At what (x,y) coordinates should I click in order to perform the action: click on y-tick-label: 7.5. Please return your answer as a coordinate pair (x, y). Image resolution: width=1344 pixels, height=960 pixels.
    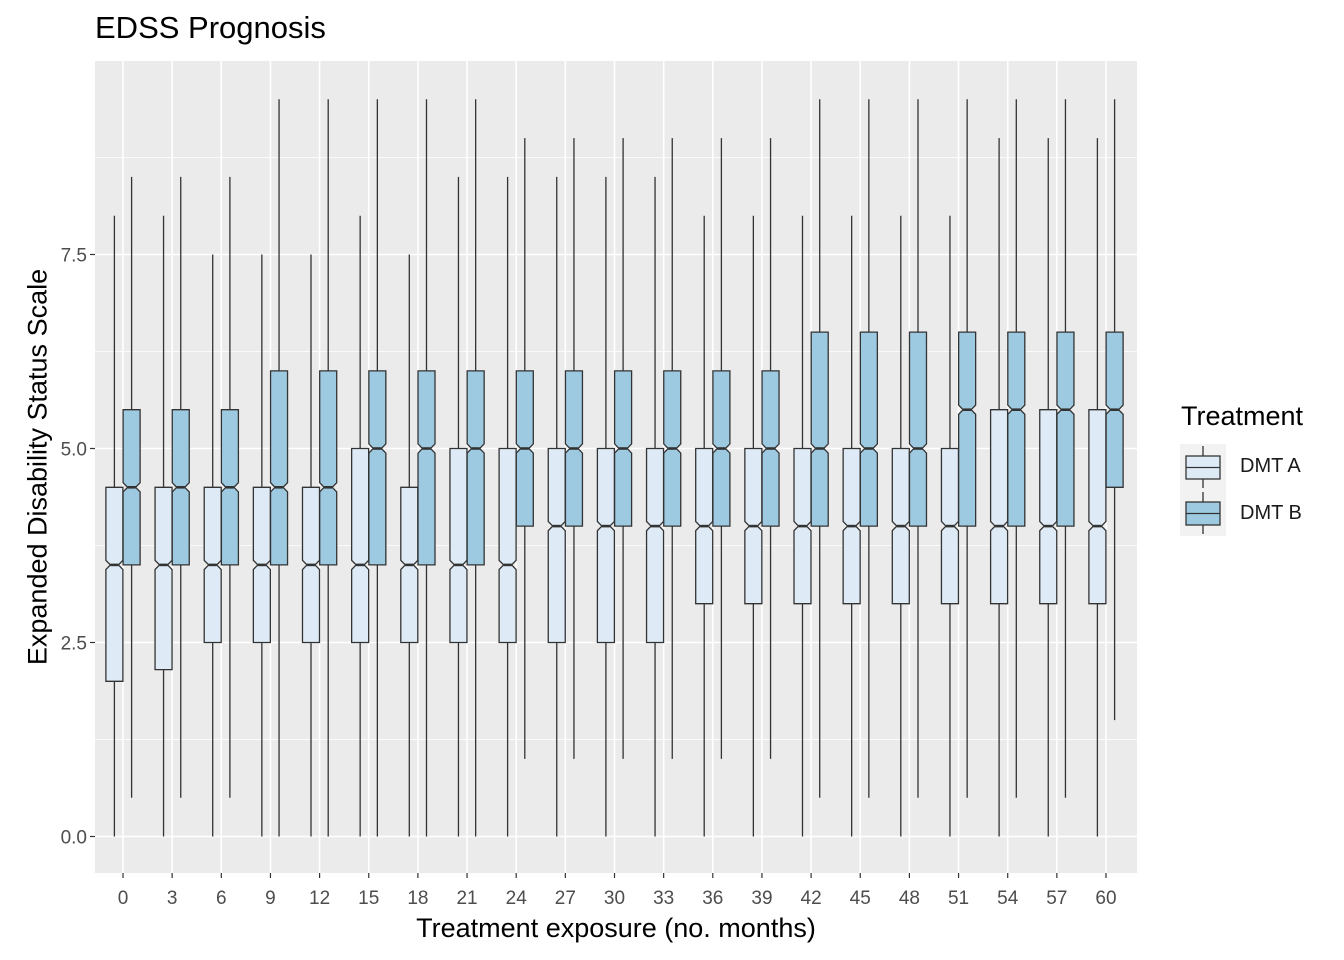
    Looking at the image, I should click on (74, 256).